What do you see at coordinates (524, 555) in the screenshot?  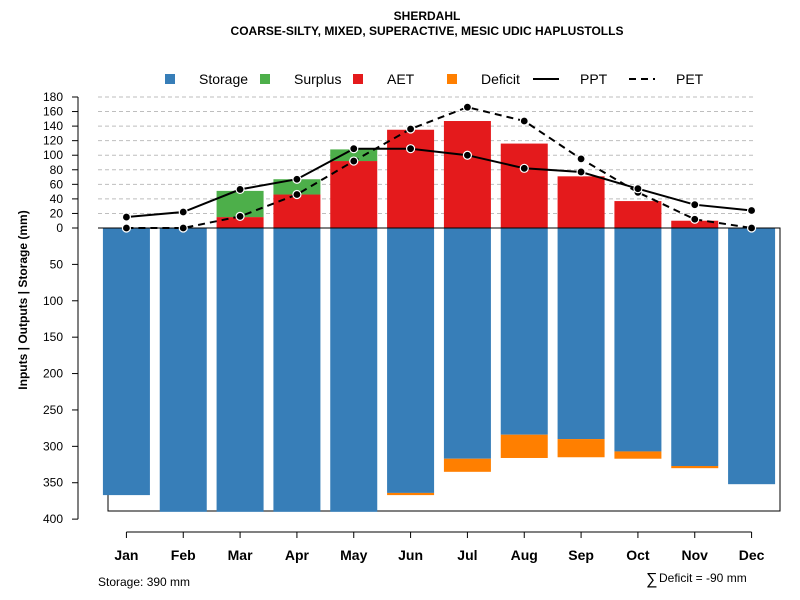 I see `month-label-Aug: Aug` at bounding box center [524, 555].